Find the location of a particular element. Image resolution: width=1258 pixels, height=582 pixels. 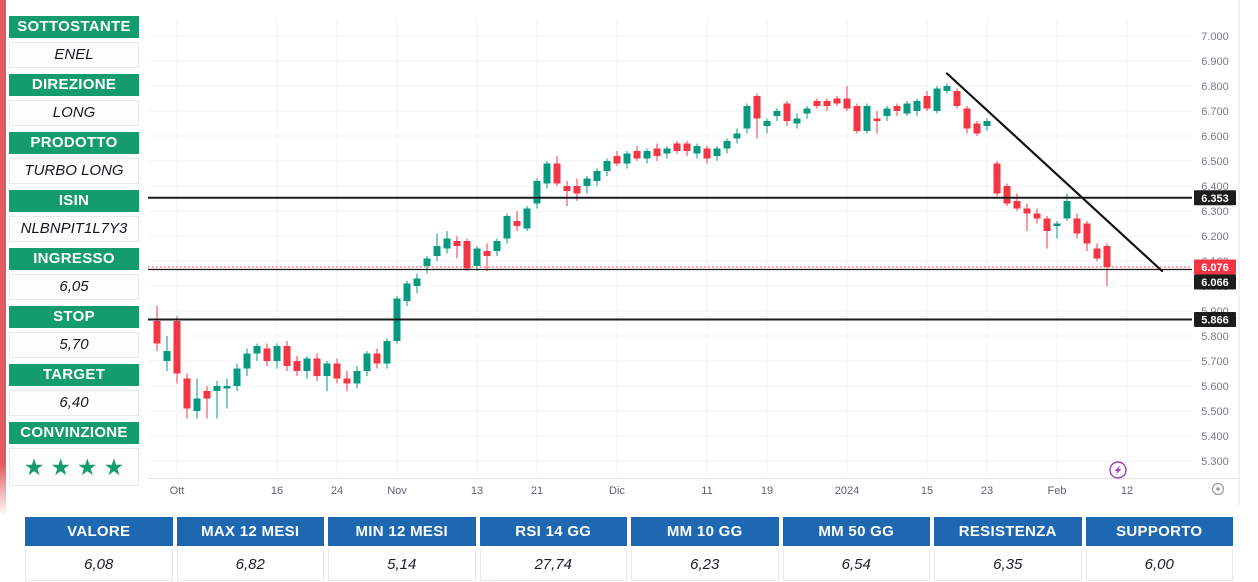

descending-trendline is located at coordinates (1054, 172).